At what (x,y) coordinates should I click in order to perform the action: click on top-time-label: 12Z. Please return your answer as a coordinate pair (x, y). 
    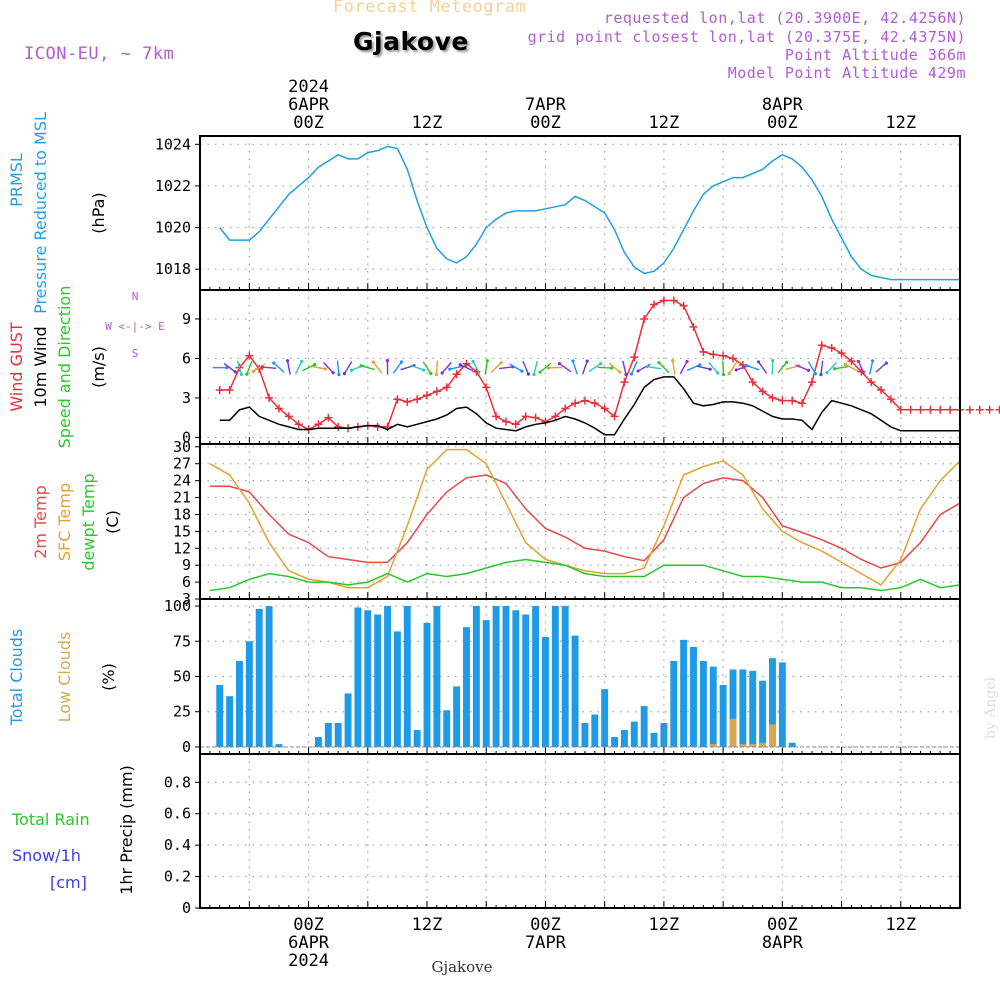
    Looking at the image, I should click on (664, 123).